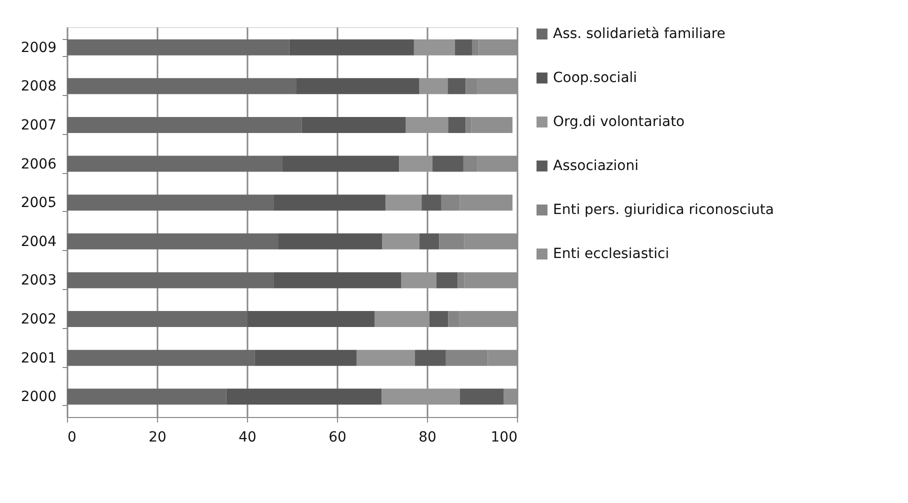  Describe the element at coordinates (639, 34) in the screenshot. I see `legend-label: Ass. solidarietà familiare` at that location.